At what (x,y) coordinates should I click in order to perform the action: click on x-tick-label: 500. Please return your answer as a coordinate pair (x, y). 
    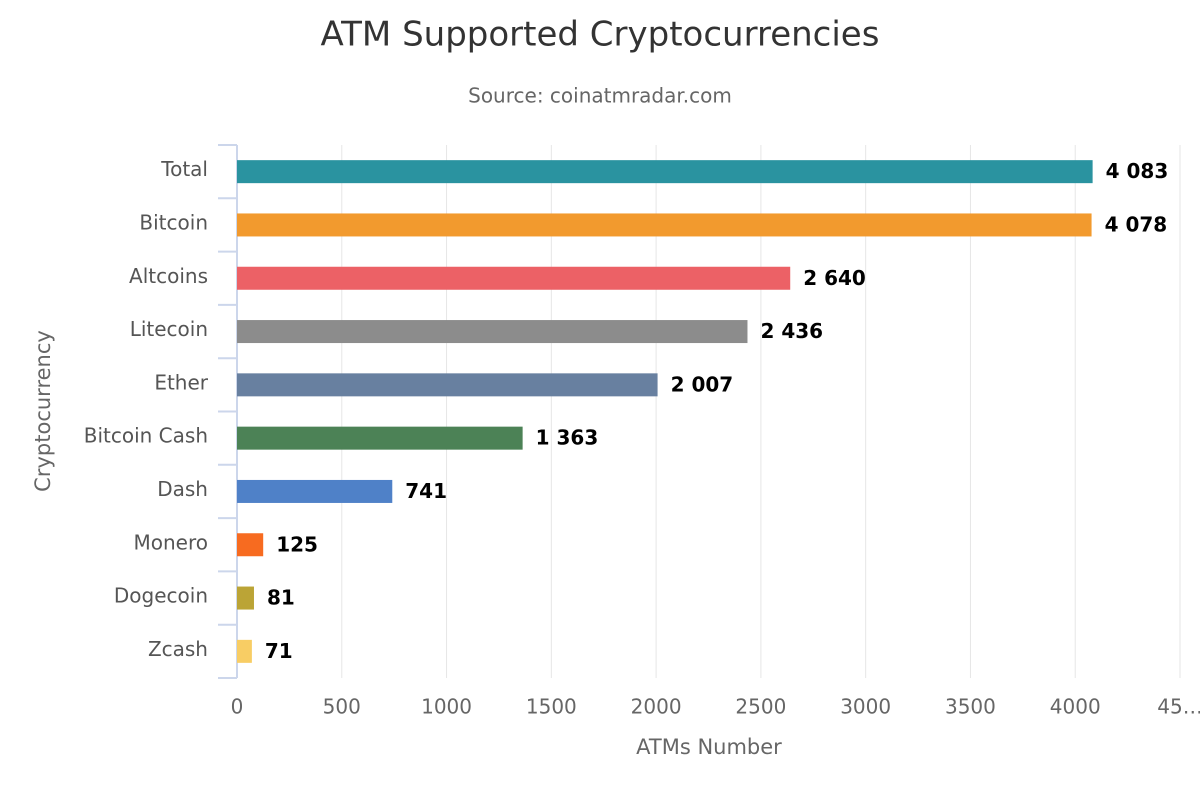
    Looking at the image, I should click on (342, 707).